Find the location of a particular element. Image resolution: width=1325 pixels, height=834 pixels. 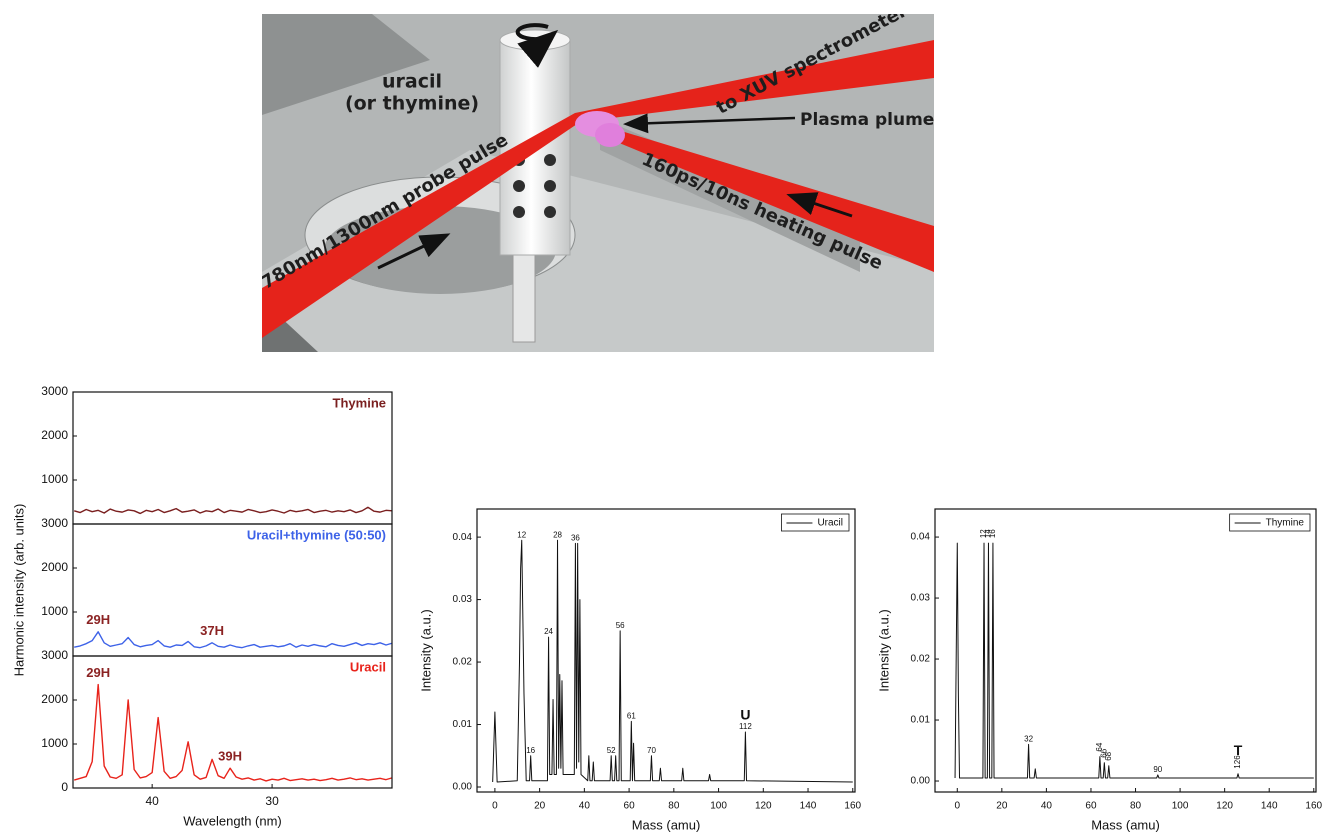

x-tick-label: 30 is located at coordinates (272, 801).